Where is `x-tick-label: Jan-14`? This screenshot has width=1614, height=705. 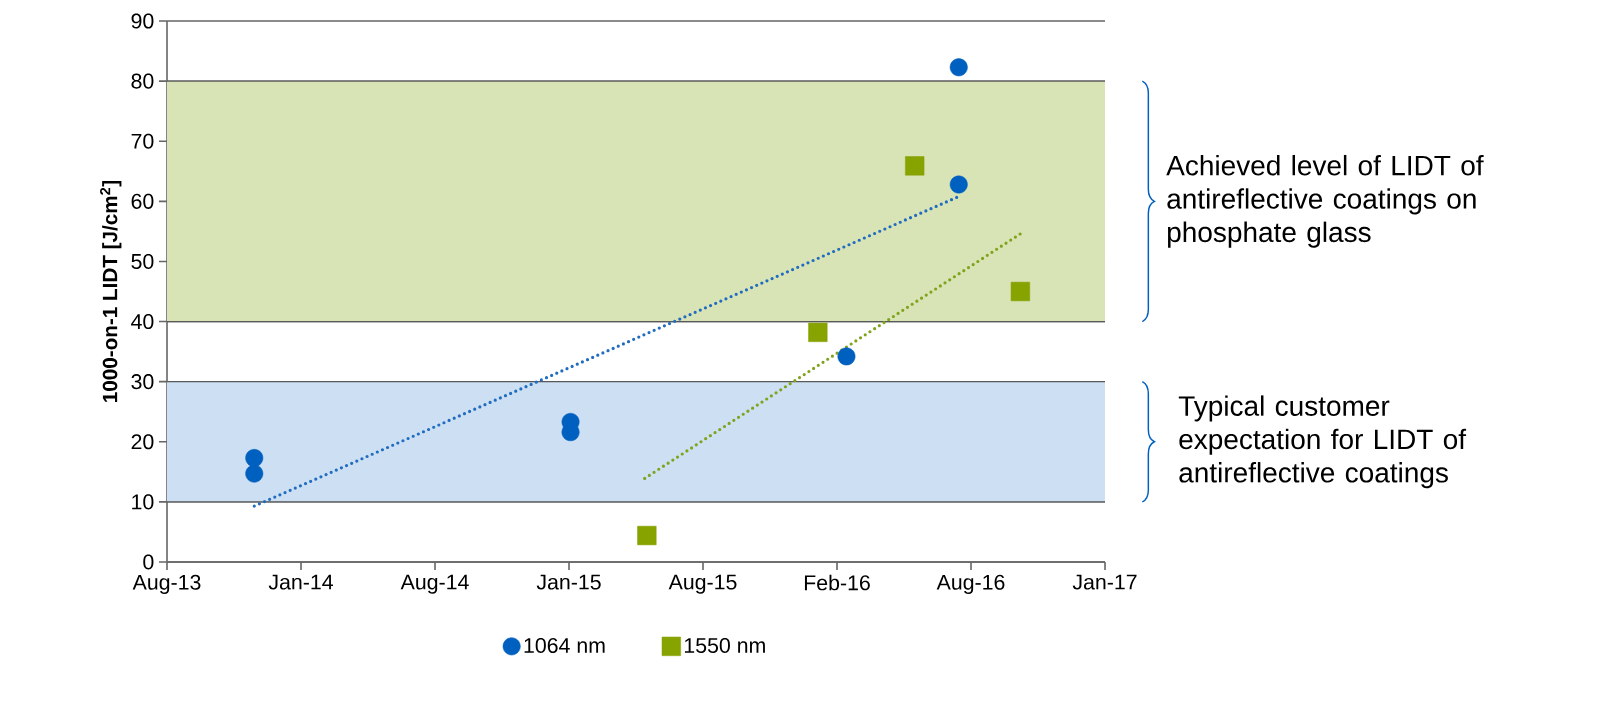 x-tick-label: Jan-14 is located at coordinates (300, 582).